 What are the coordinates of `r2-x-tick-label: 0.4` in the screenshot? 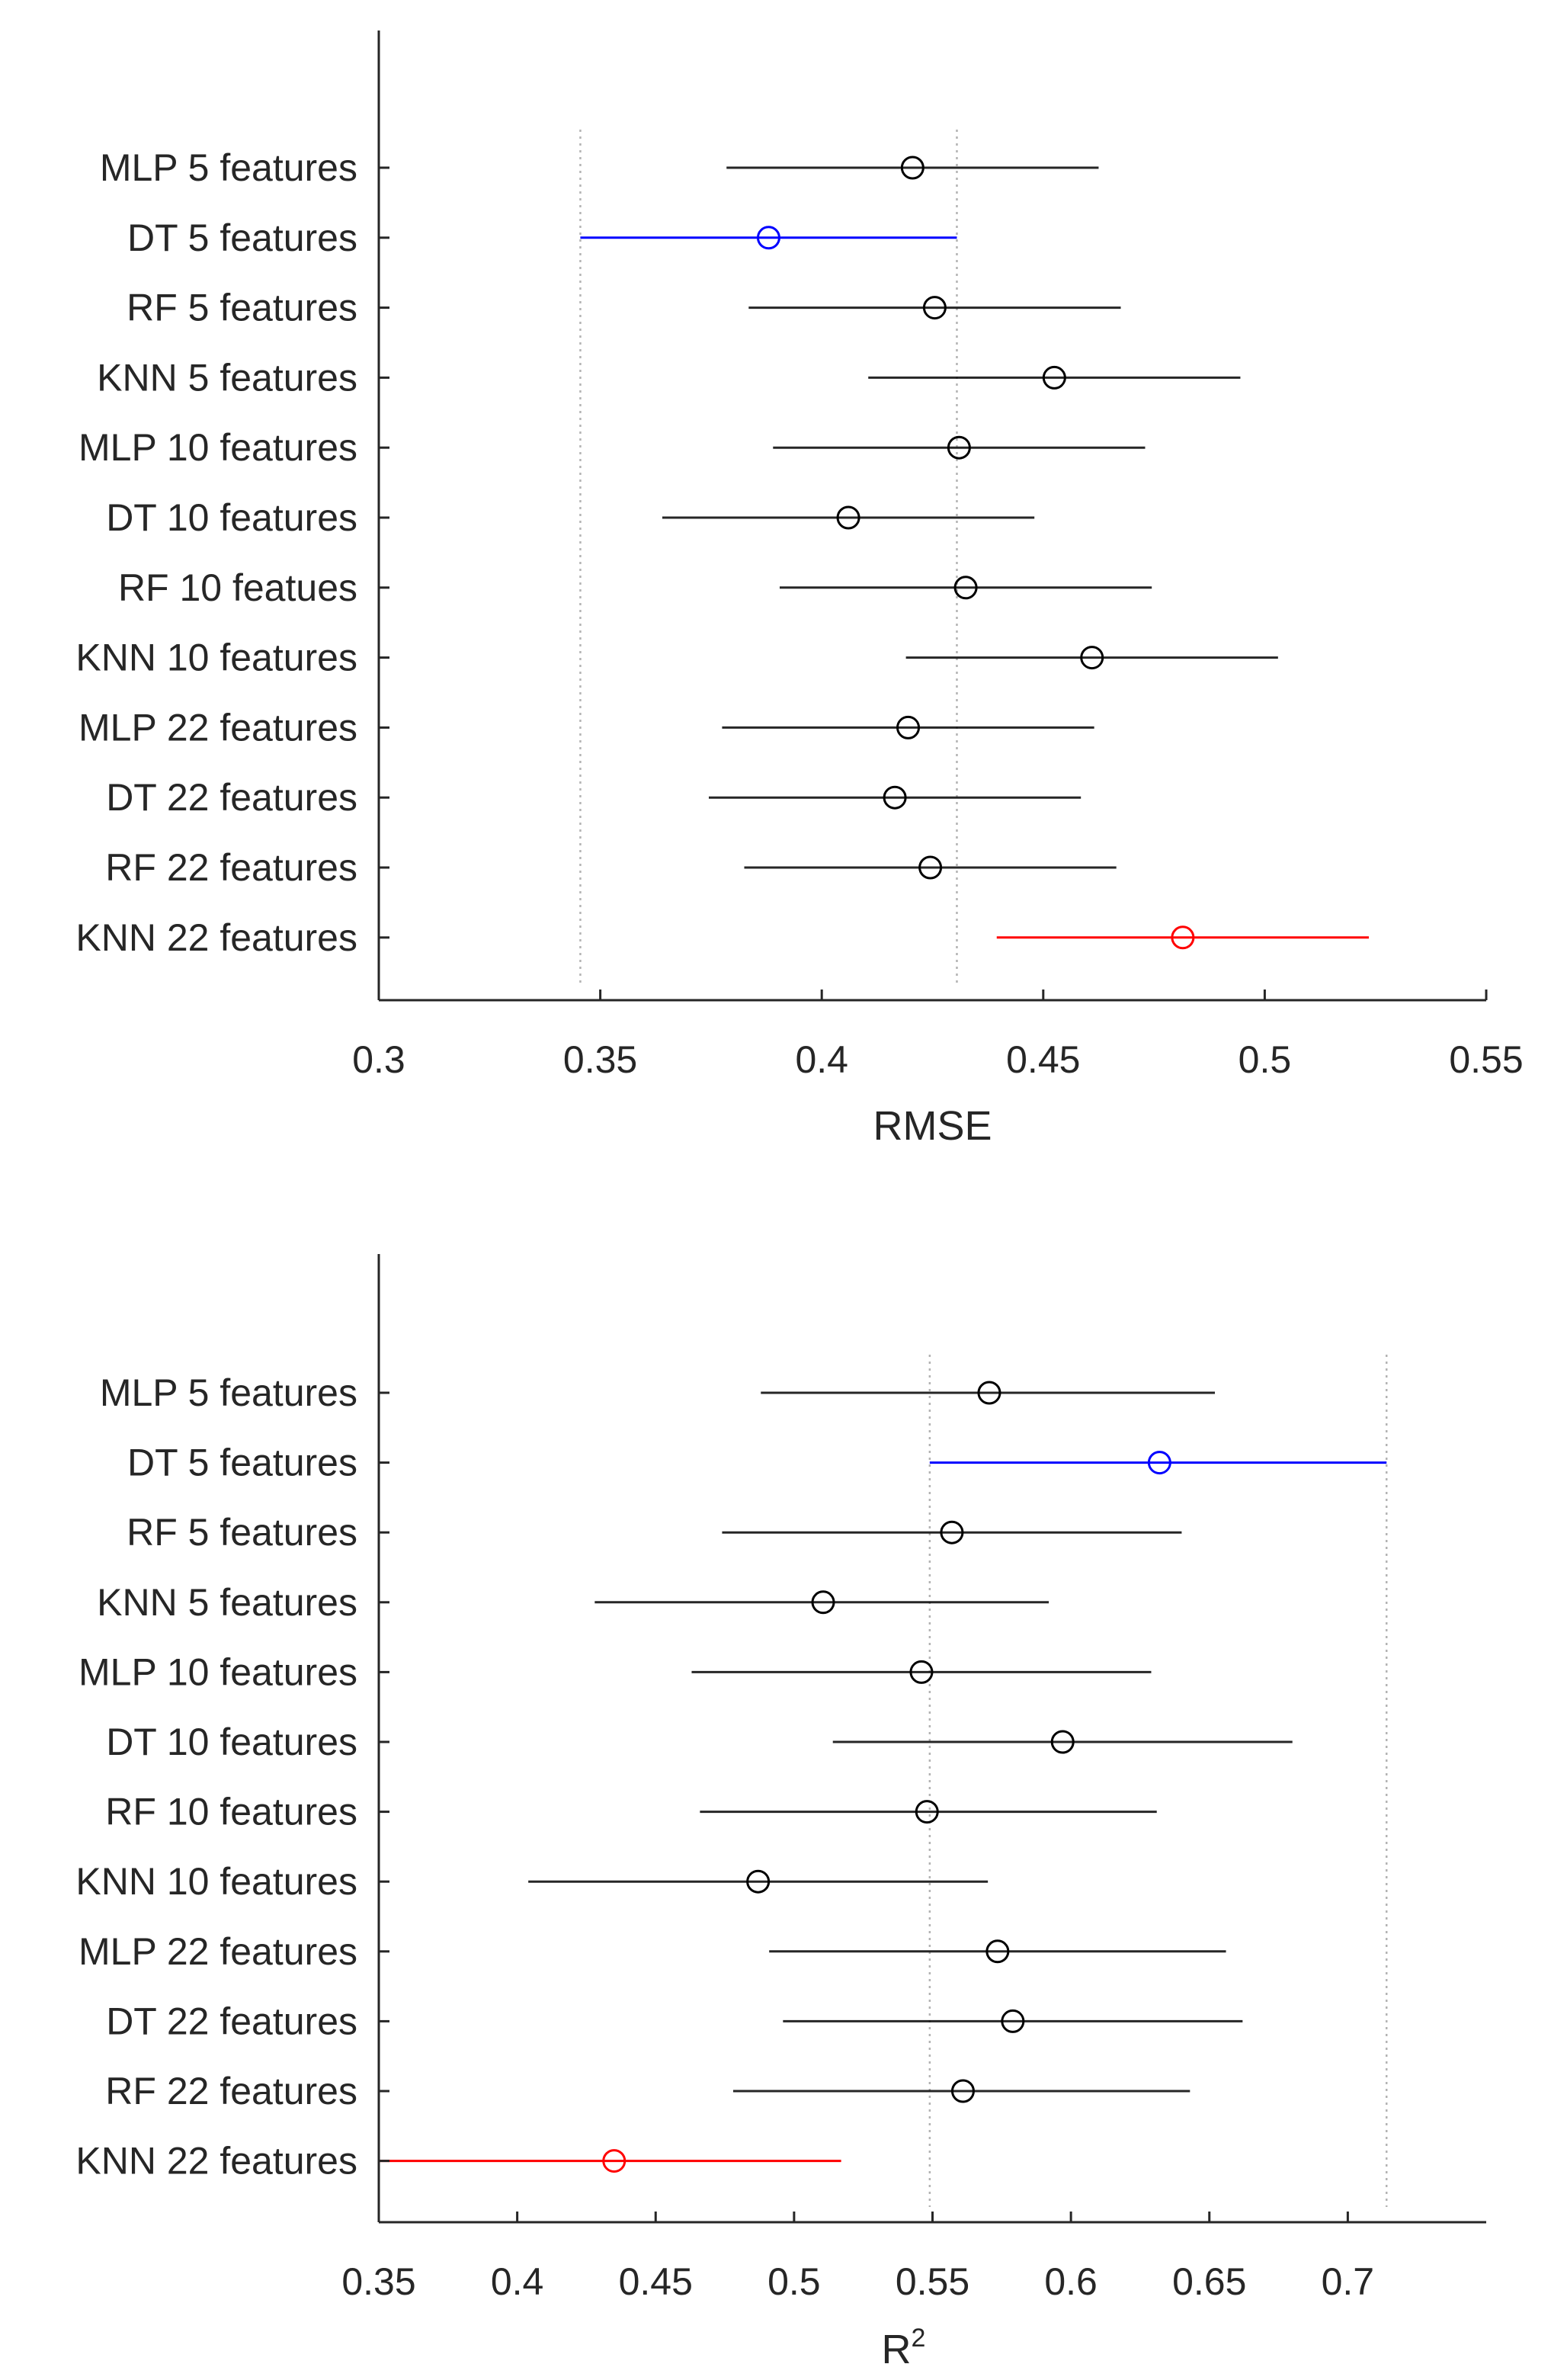 It's located at (517, 2281).